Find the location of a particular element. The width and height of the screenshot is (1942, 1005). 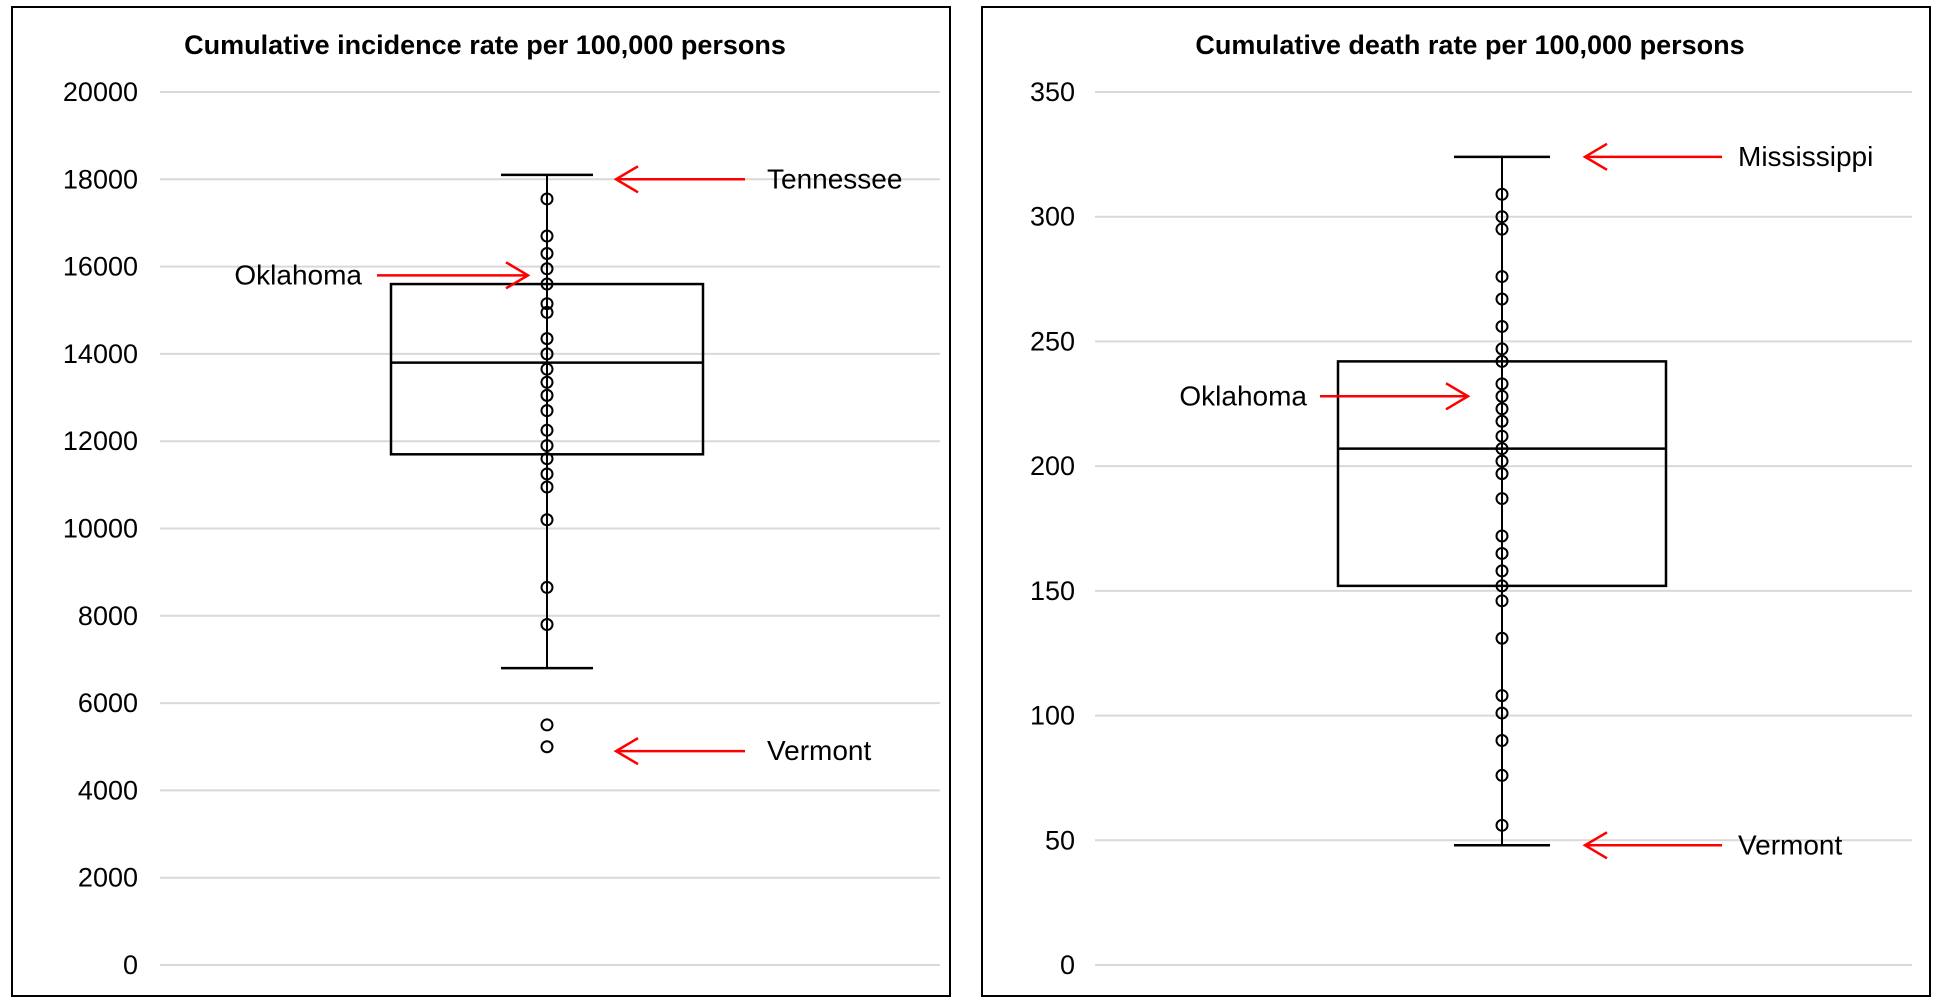

y-tick-label: 2000 is located at coordinates (108, 878).